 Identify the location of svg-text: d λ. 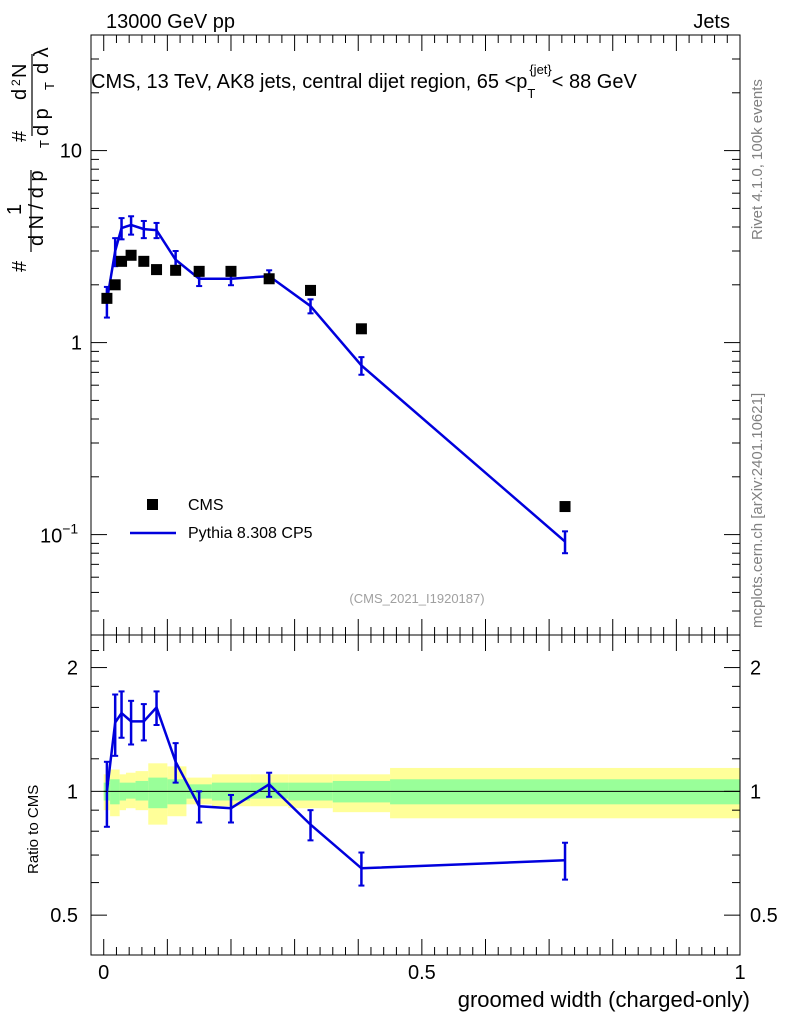
(42, 60).